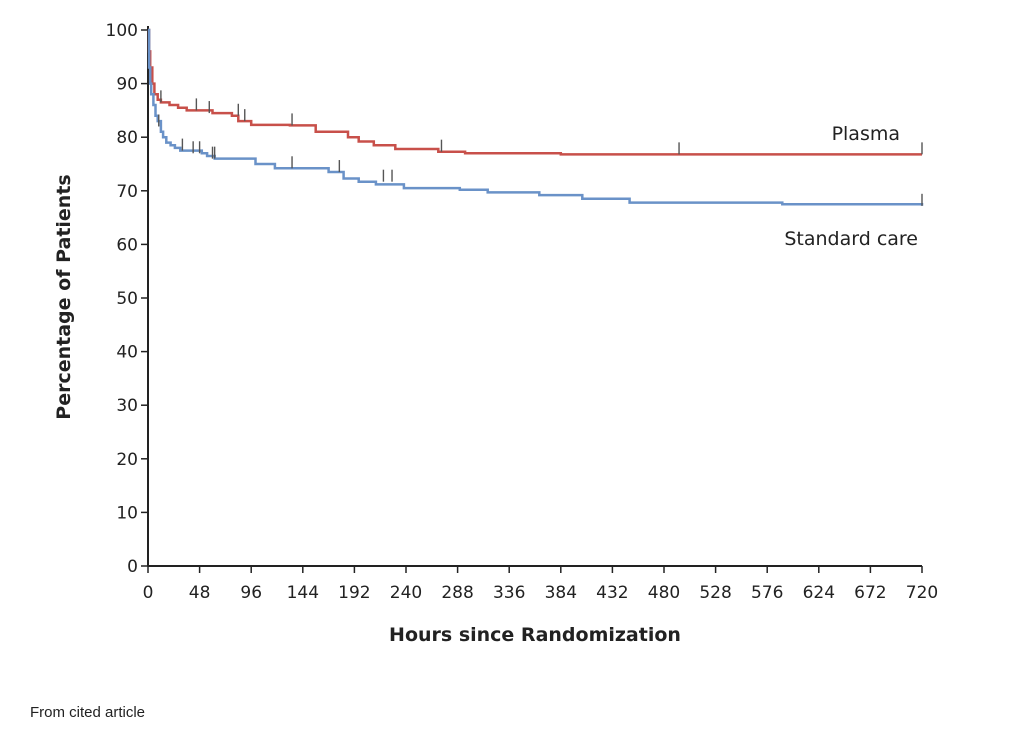  I want to click on x-tick-label: 144, so click(303, 593).